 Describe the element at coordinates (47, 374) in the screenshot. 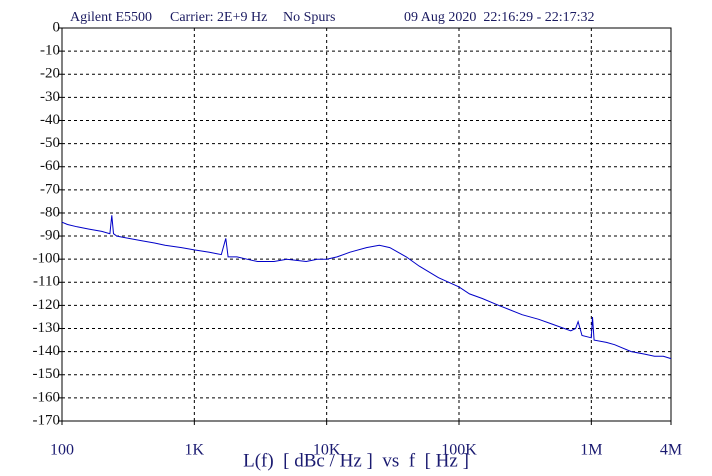

I see `y-tick-label: -150` at that location.